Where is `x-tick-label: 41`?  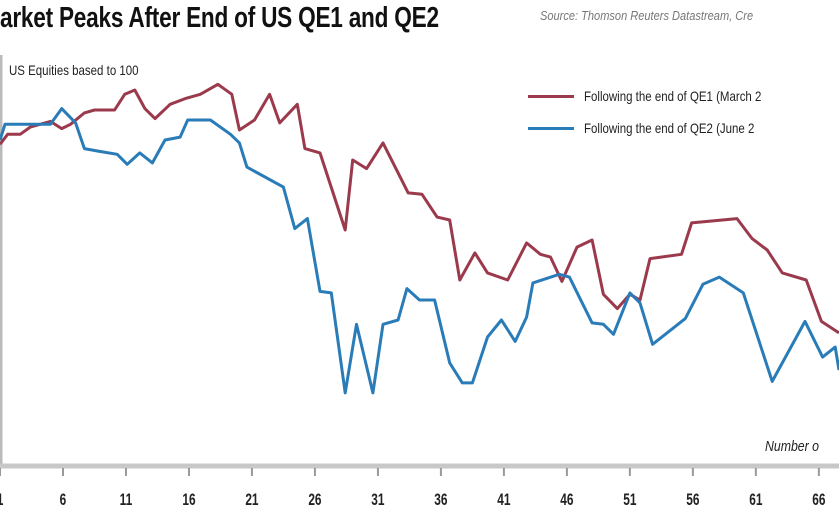 x-tick-label: 41 is located at coordinates (503, 500).